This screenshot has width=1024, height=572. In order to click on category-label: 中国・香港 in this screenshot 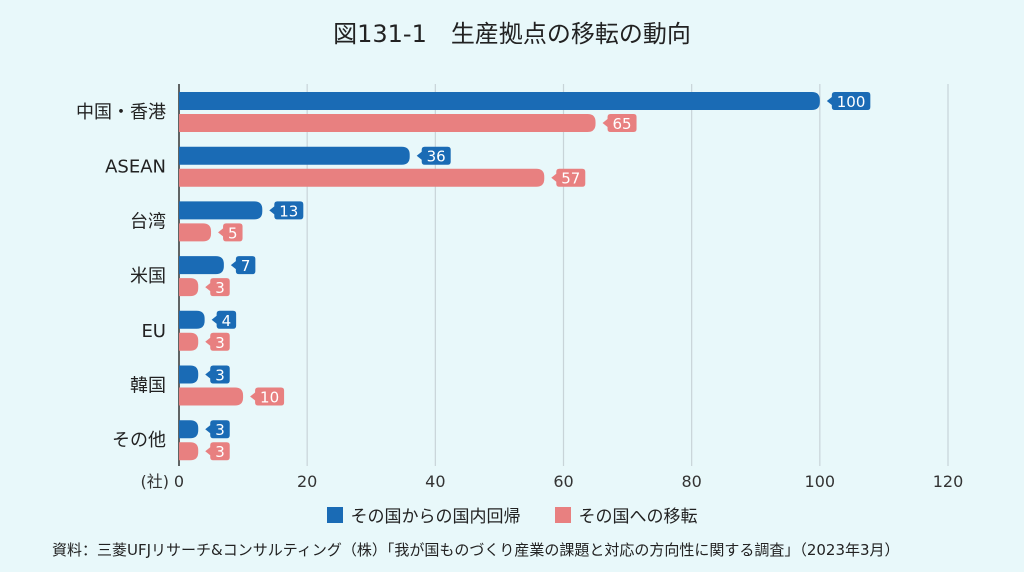, I will do `click(121, 112)`.